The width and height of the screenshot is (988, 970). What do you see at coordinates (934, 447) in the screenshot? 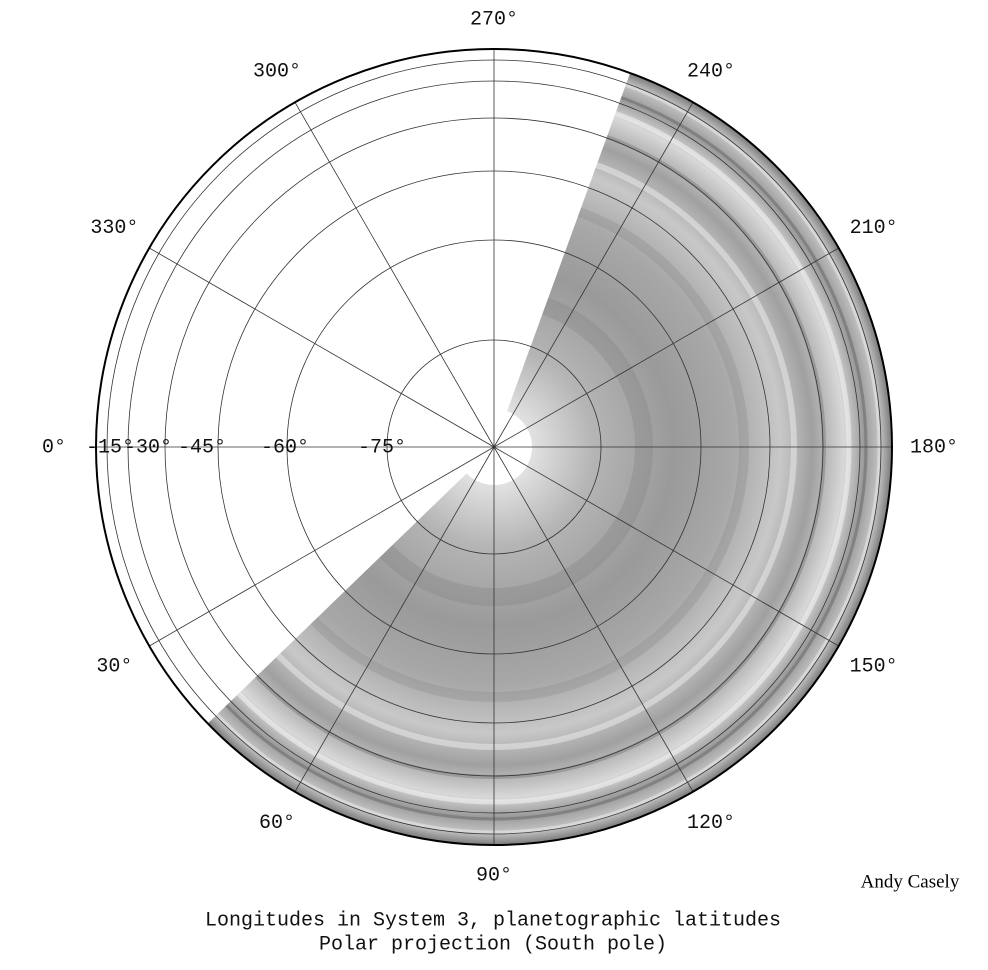
I see `longitude-label: 180°` at bounding box center [934, 447].